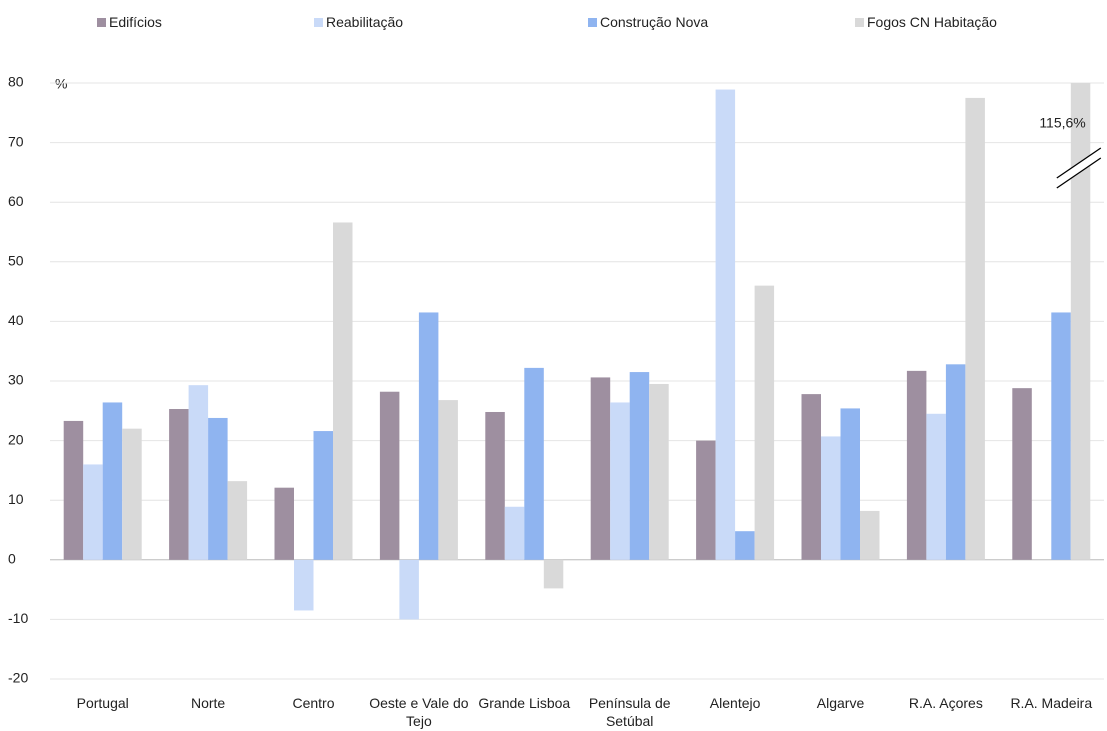 The height and width of the screenshot is (731, 1107). I want to click on value-label: 115,6%, so click(1062, 123).